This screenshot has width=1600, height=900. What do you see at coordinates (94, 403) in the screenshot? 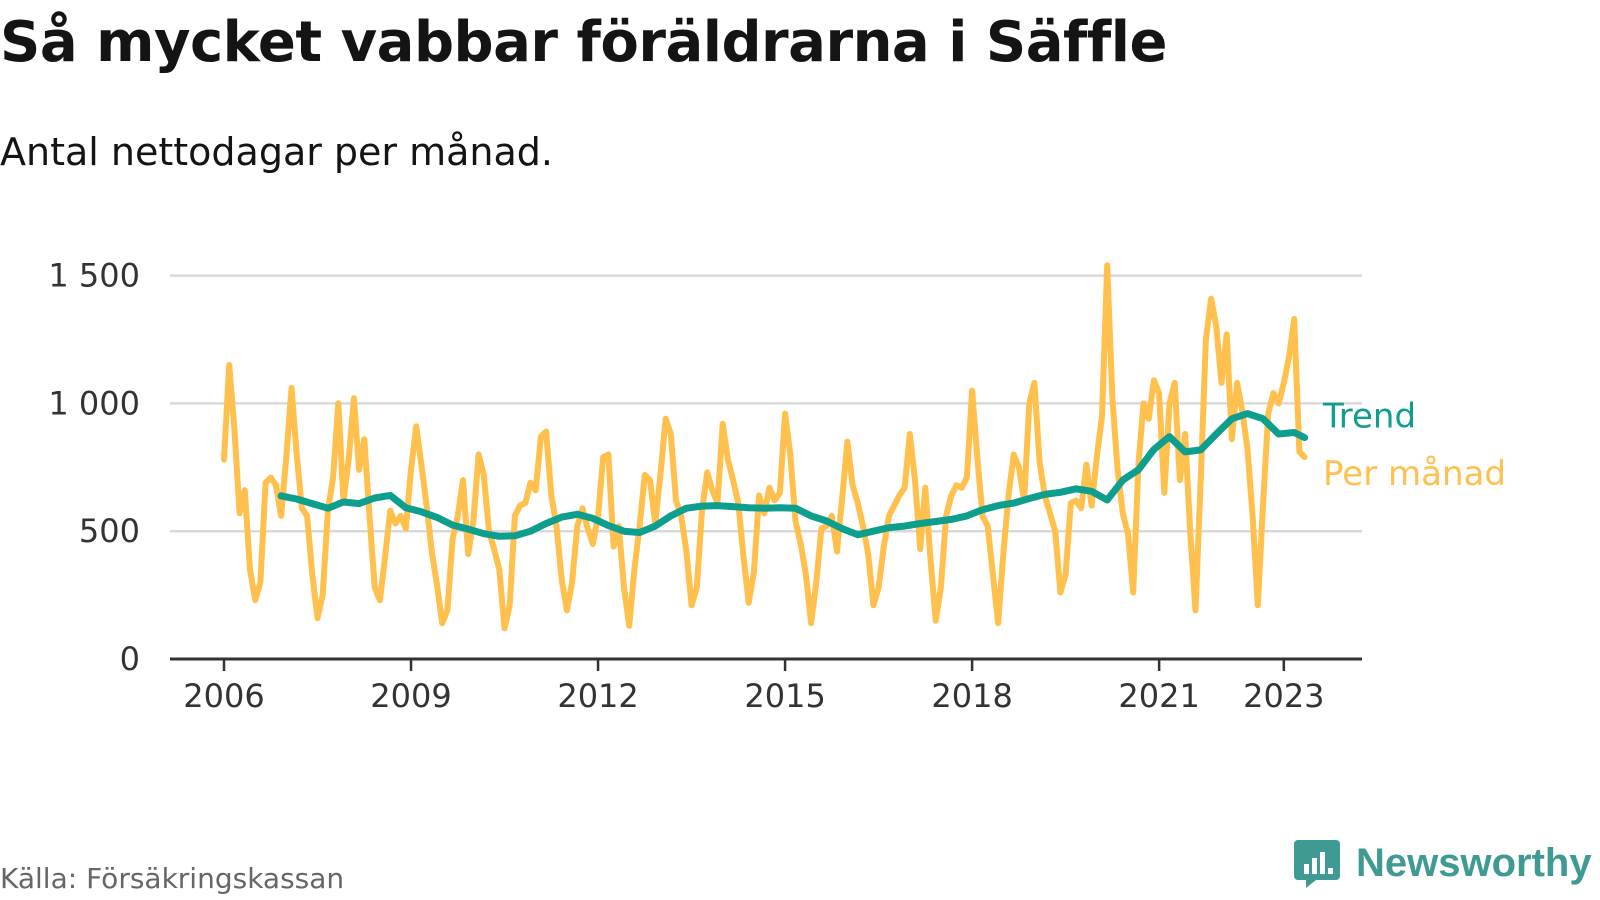
I see `y-tick-label: 1 000` at bounding box center [94, 403].